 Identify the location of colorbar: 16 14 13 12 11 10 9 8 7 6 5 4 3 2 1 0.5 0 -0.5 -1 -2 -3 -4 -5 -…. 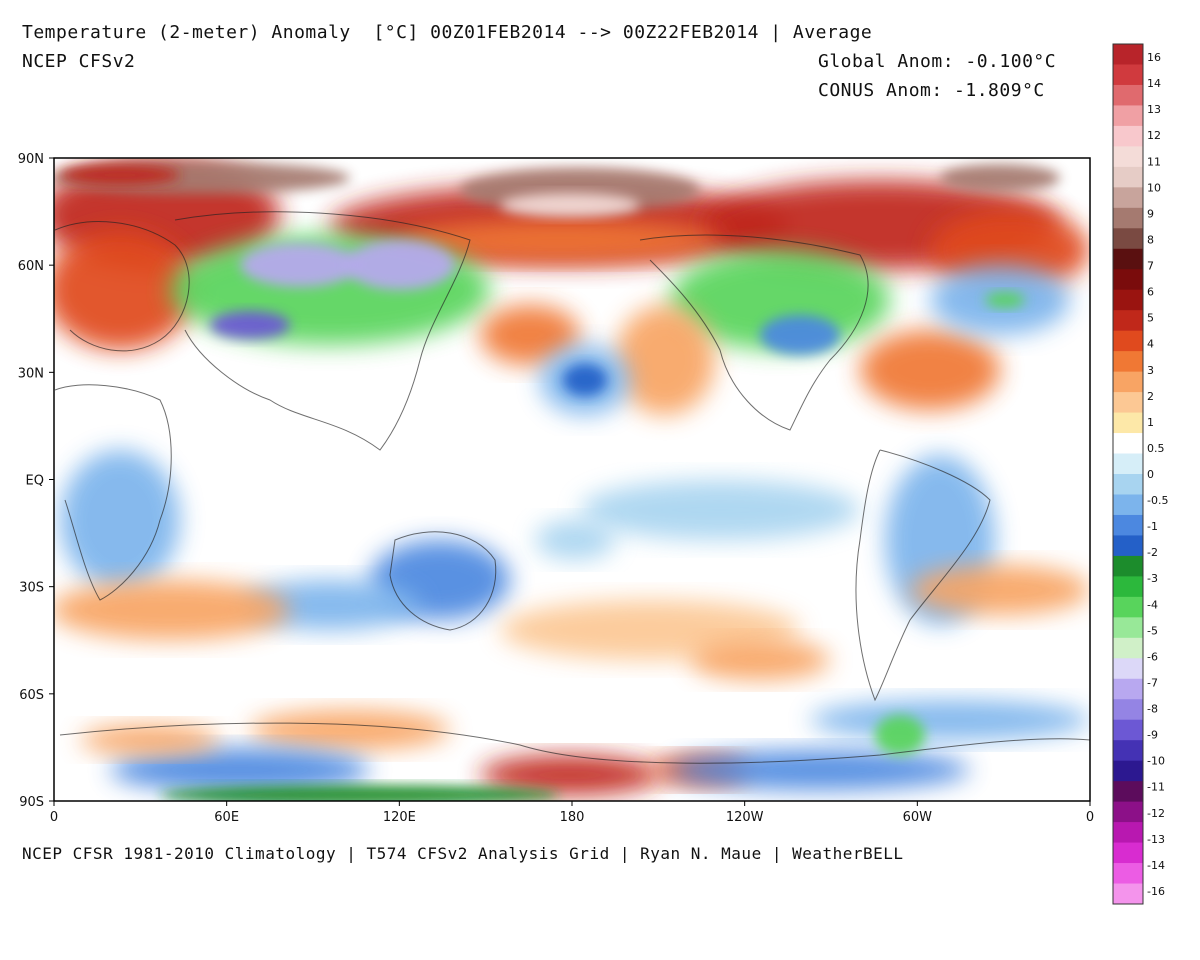
(1140, 474).